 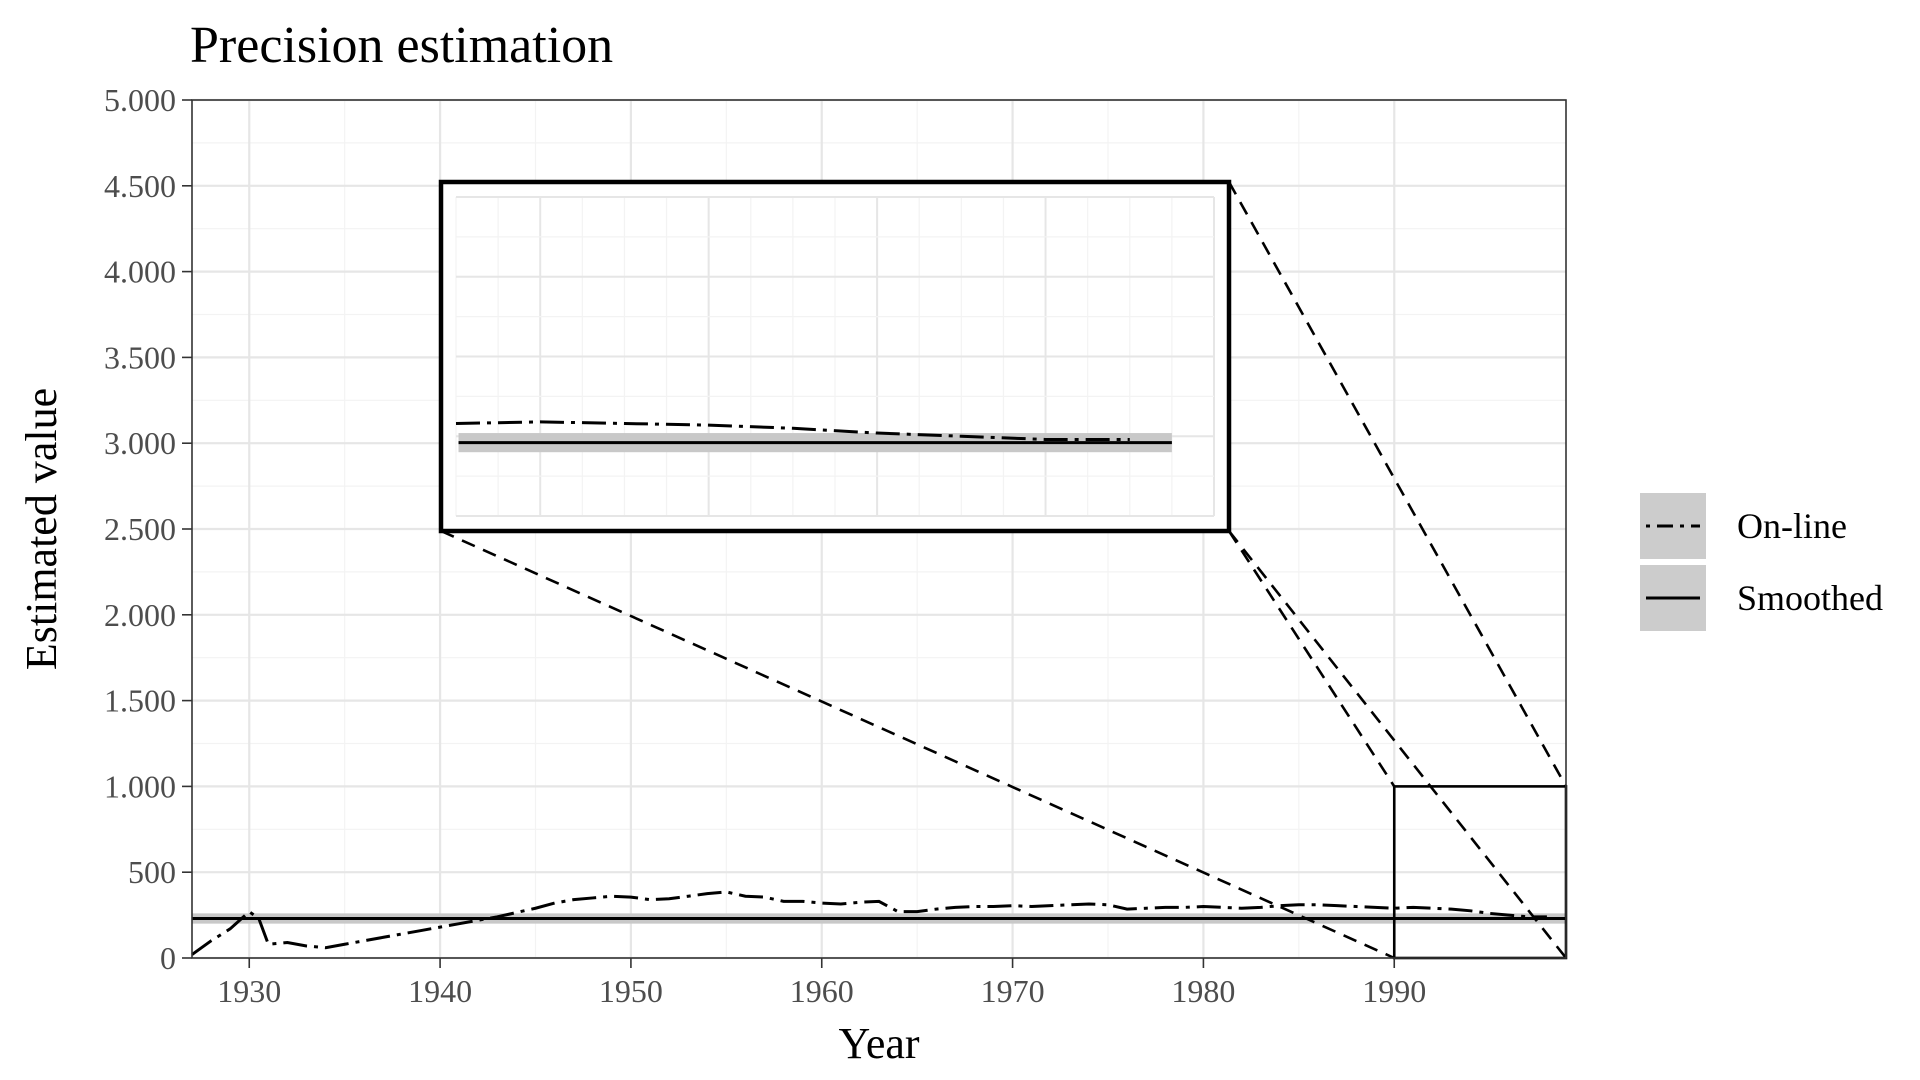 I want to click on x-tick-label: 1960, so click(x=822, y=991).